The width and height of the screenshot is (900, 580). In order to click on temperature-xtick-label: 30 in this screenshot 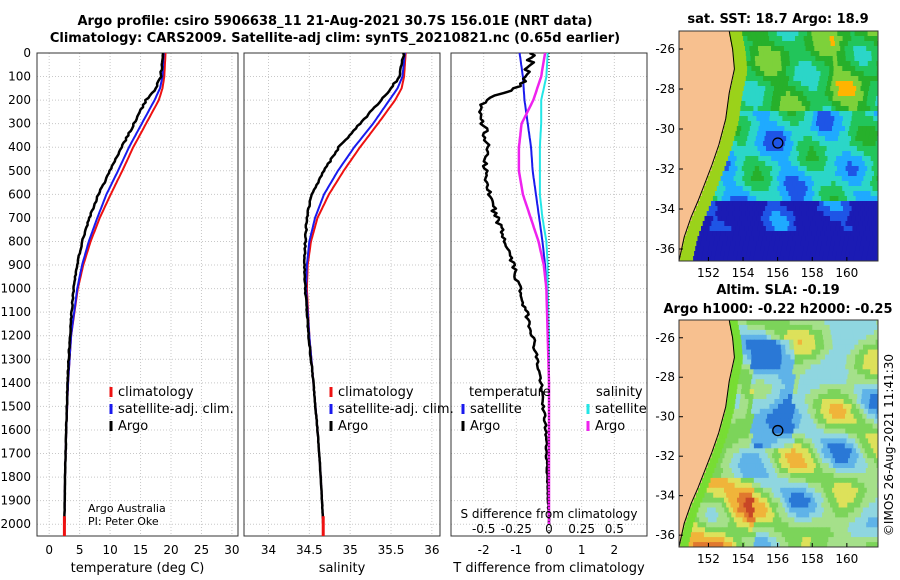, I will do `click(231, 550)`.